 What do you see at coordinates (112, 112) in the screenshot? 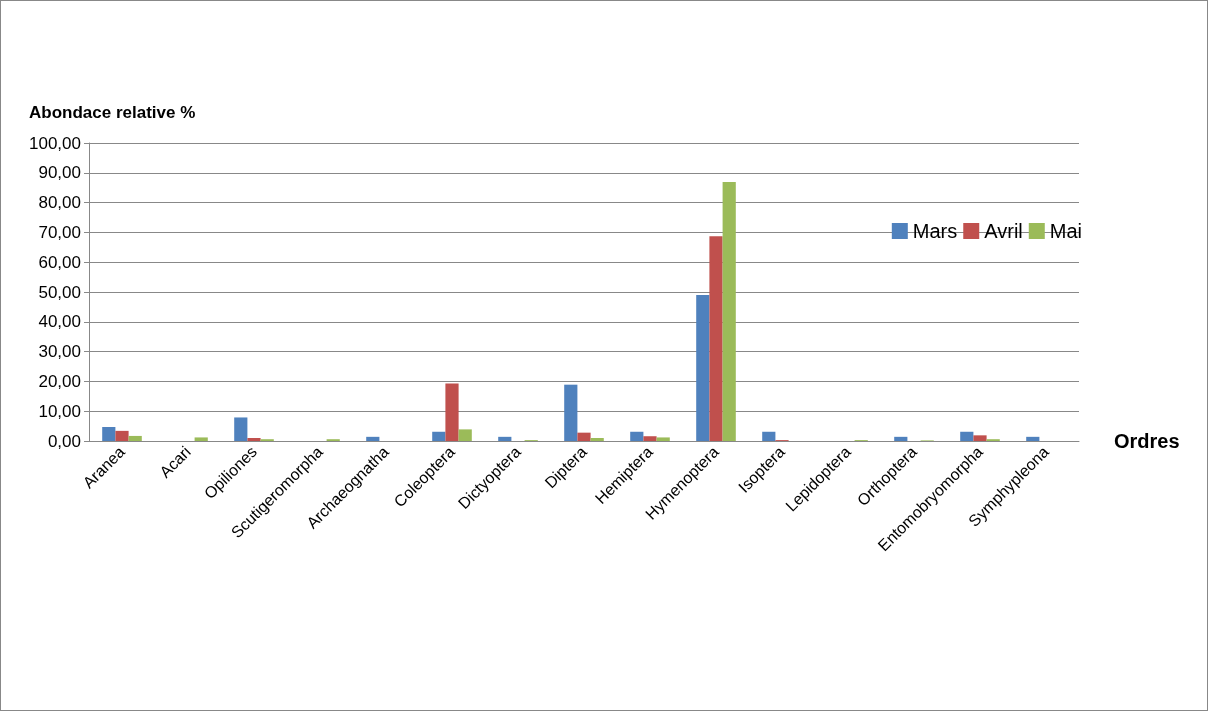
I see `y-axis-title: Abondace relative %` at bounding box center [112, 112].